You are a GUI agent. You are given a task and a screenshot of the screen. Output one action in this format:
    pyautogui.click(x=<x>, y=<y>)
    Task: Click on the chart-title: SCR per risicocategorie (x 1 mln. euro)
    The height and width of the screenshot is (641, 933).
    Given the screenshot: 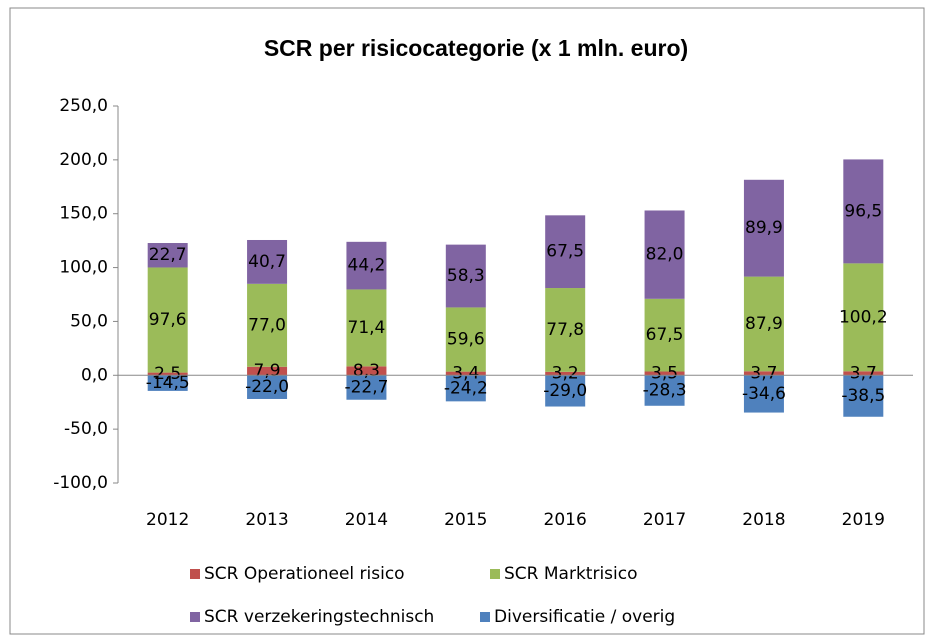 What is the action you would take?
    pyautogui.click(x=476, y=48)
    